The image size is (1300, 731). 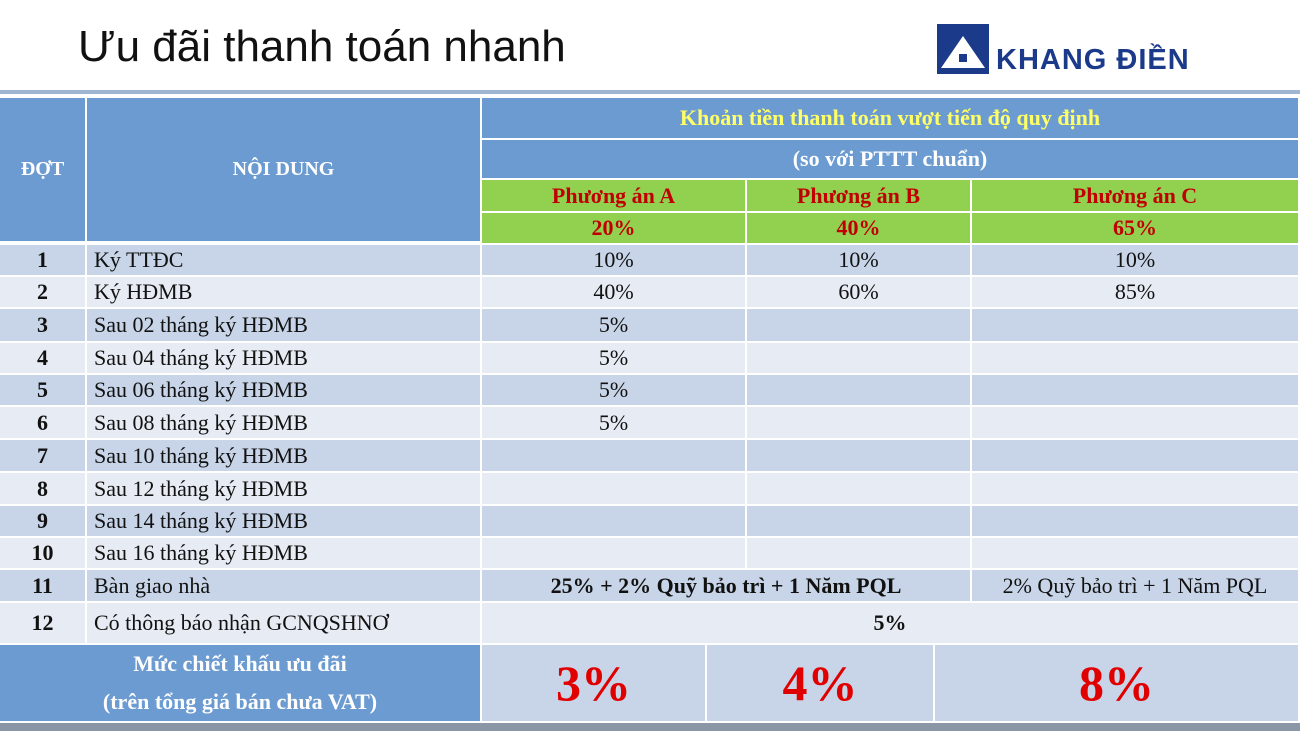 I want to click on header-cell: (so với PTTT chuẩn), so click(x=890, y=159).